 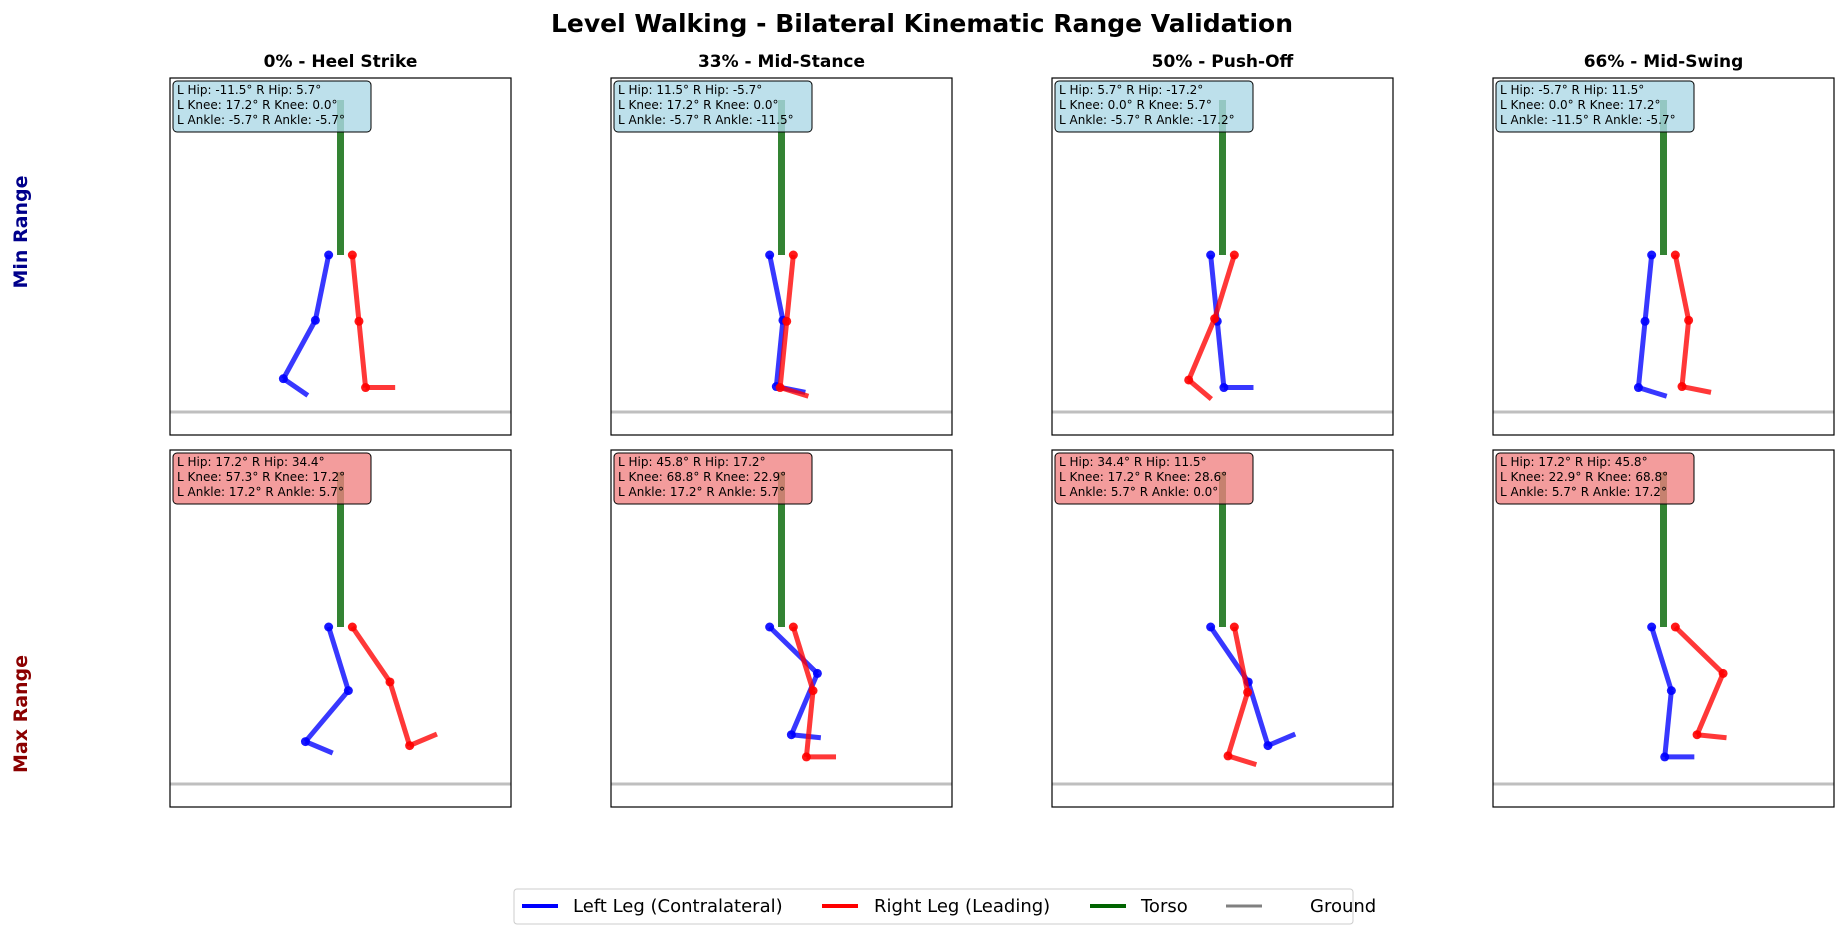 I want to click on angle-readout-line: L Knee: 68.8° R Knee: 22.9°, so click(x=702, y=477).